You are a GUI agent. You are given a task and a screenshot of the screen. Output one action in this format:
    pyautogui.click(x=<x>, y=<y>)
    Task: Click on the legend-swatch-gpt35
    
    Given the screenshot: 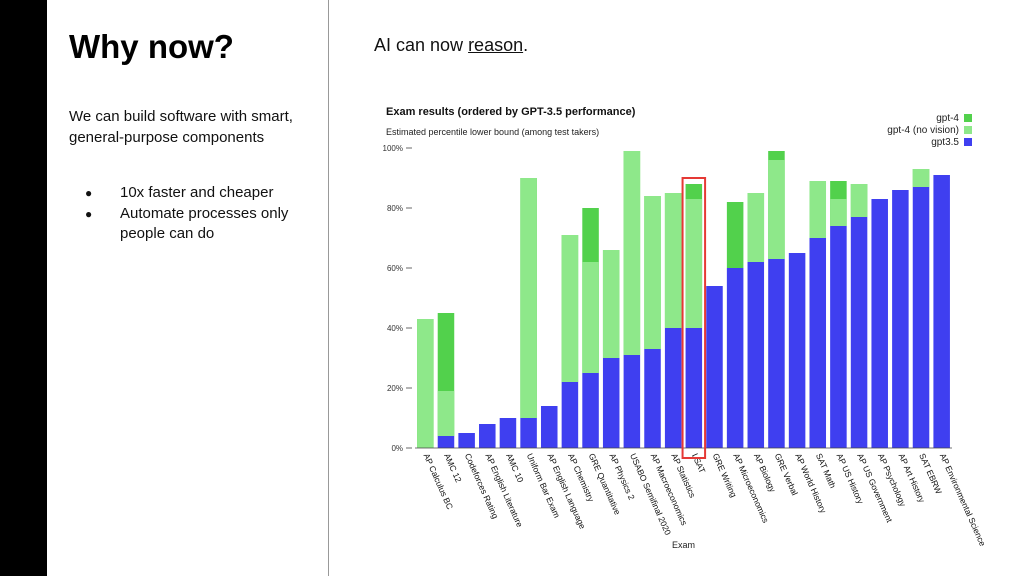 What is the action you would take?
    pyautogui.click(x=968, y=142)
    